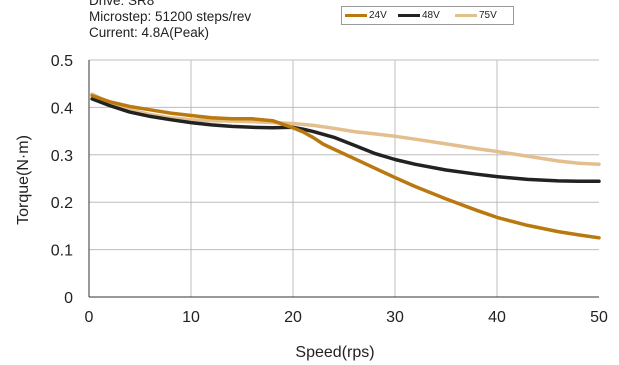 The width and height of the screenshot is (619, 365). What do you see at coordinates (409, 15) in the screenshot?
I see `legend-swatch-48v` at bounding box center [409, 15].